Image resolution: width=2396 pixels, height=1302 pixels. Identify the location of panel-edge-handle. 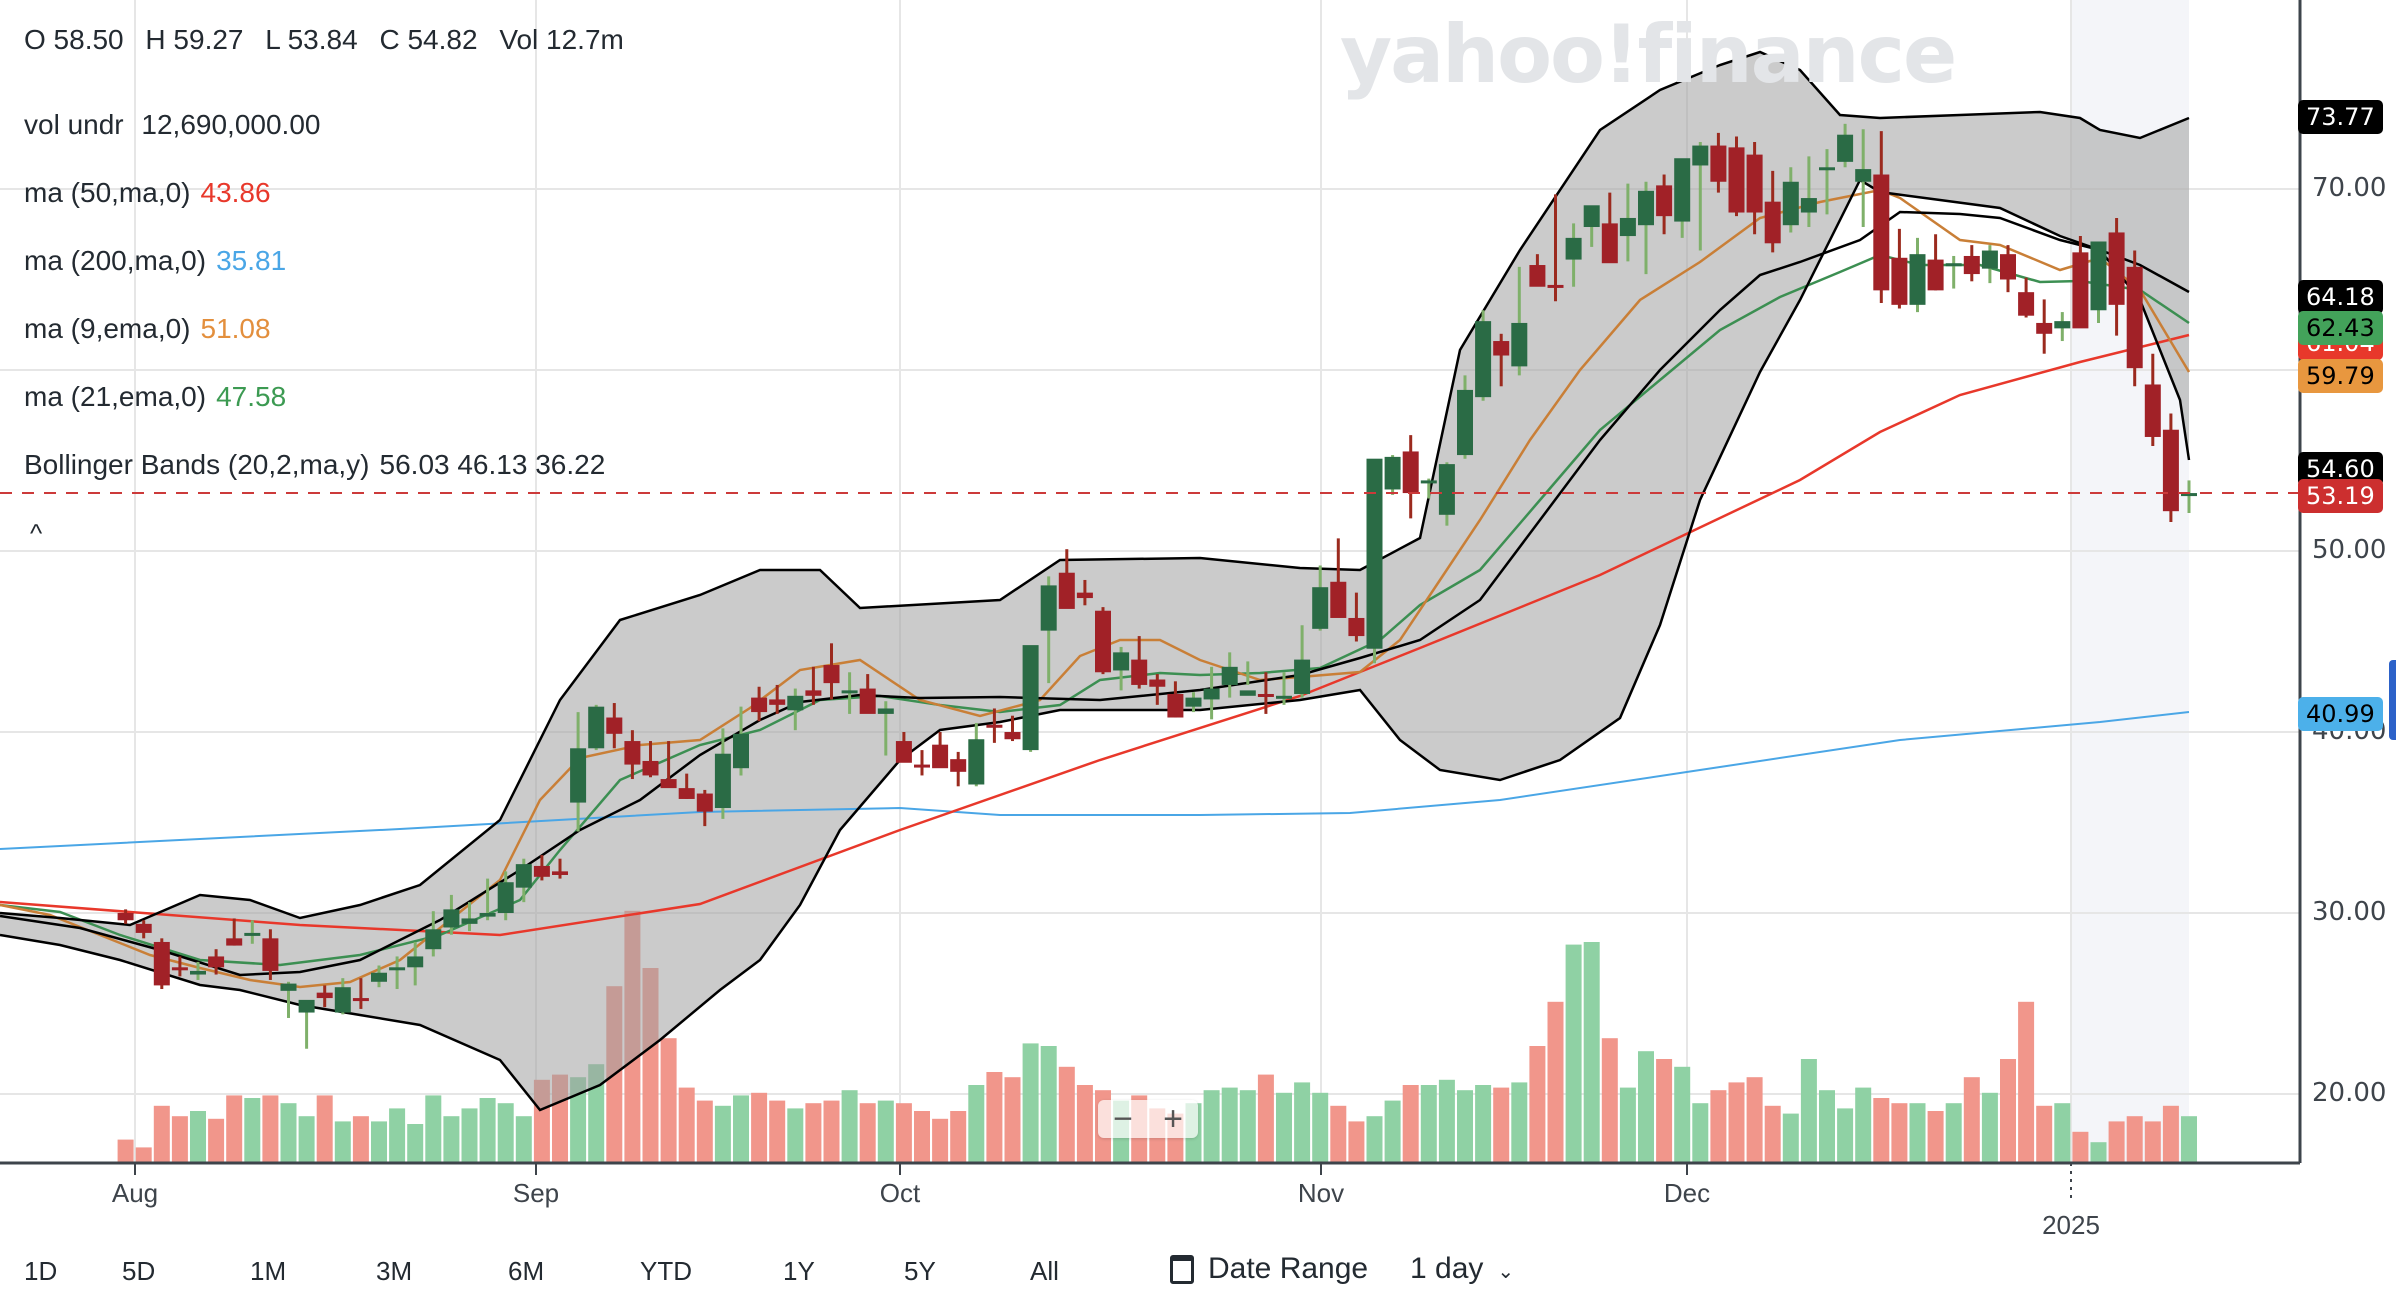
(2392, 700).